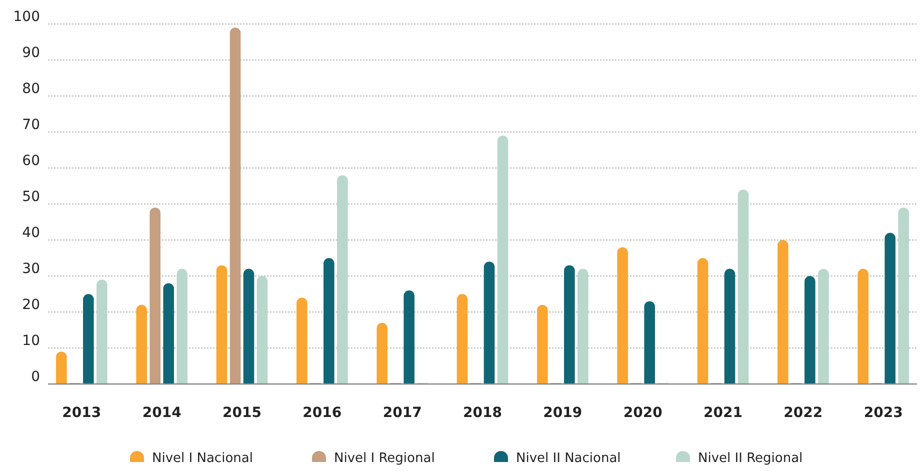  What do you see at coordinates (31, 305) in the screenshot?
I see `y-tick-label: 20` at bounding box center [31, 305].